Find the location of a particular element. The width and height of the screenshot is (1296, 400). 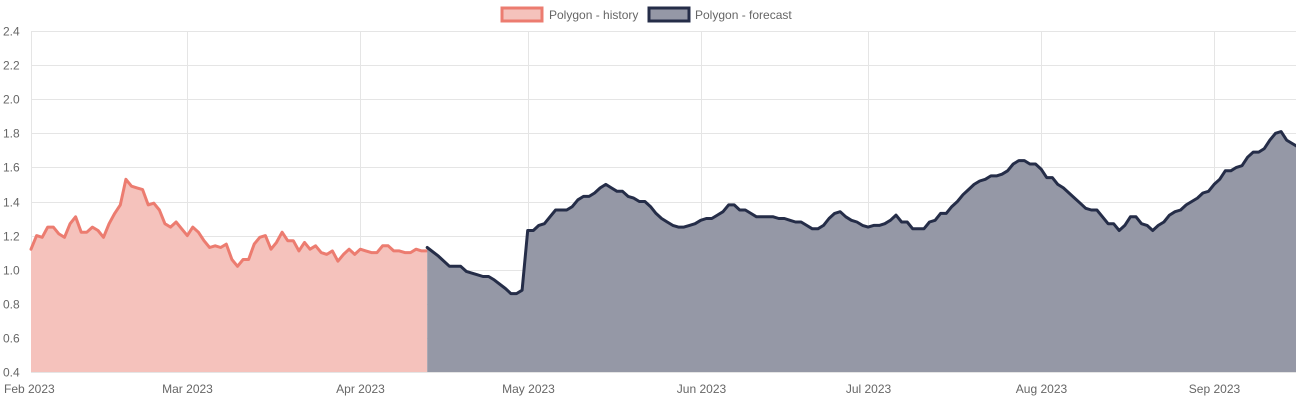

y-tick-label: 1.0 is located at coordinates (11, 271).